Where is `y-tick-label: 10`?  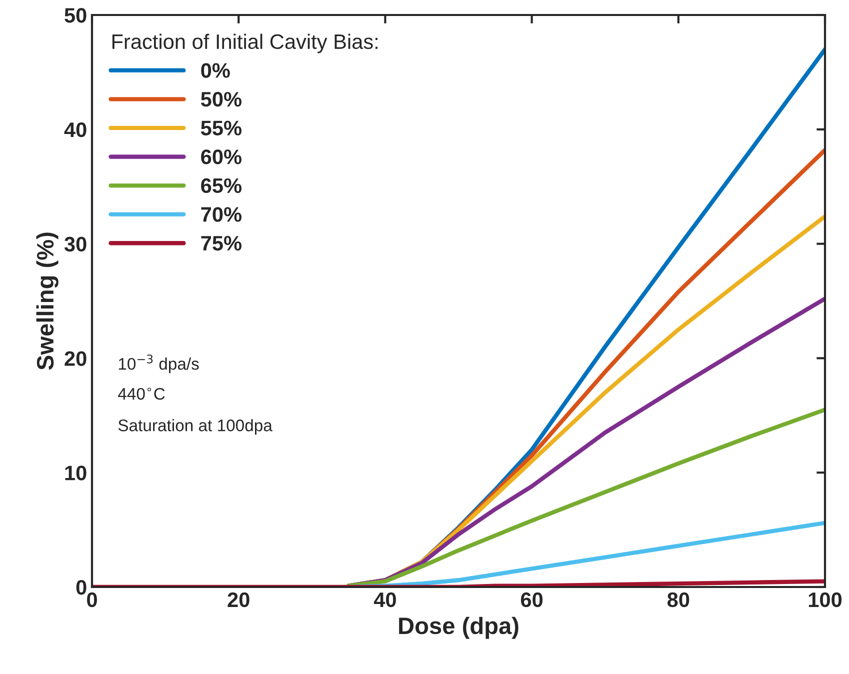
y-tick-label: 10 is located at coordinates (75, 473).